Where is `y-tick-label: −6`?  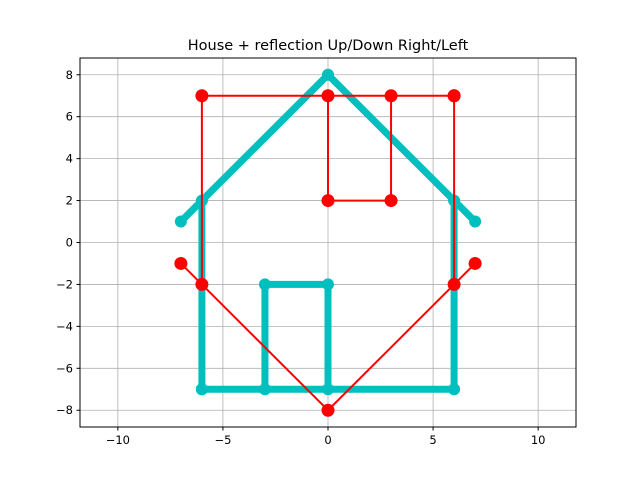
y-tick-label: −6 is located at coordinates (64, 368).